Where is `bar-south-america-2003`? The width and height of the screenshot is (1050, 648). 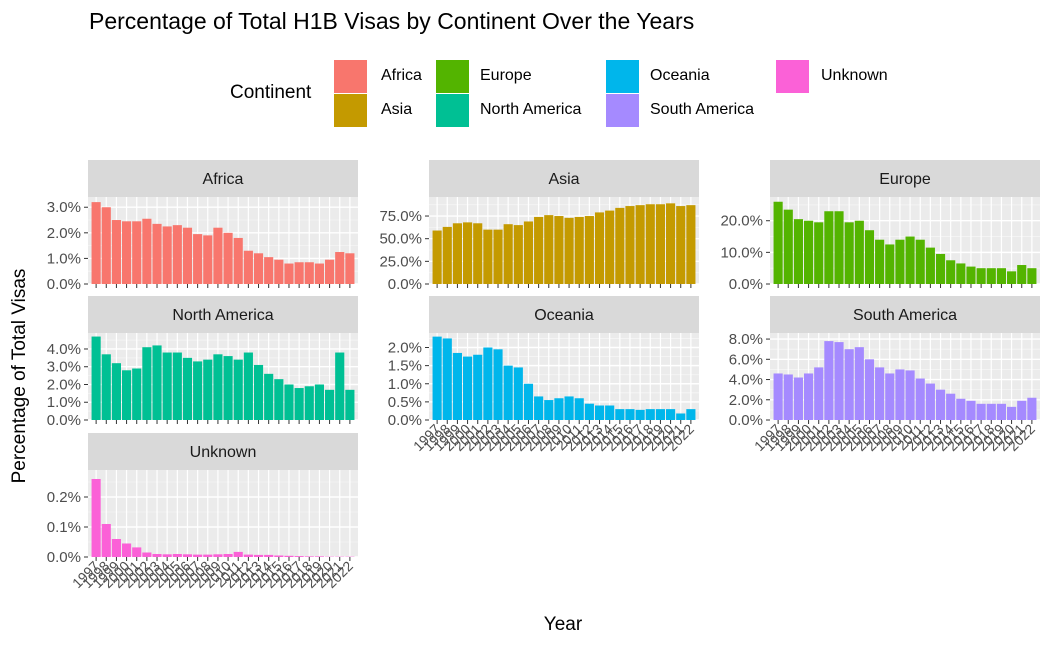 bar-south-america-2003 is located at coordinates (839, 381).